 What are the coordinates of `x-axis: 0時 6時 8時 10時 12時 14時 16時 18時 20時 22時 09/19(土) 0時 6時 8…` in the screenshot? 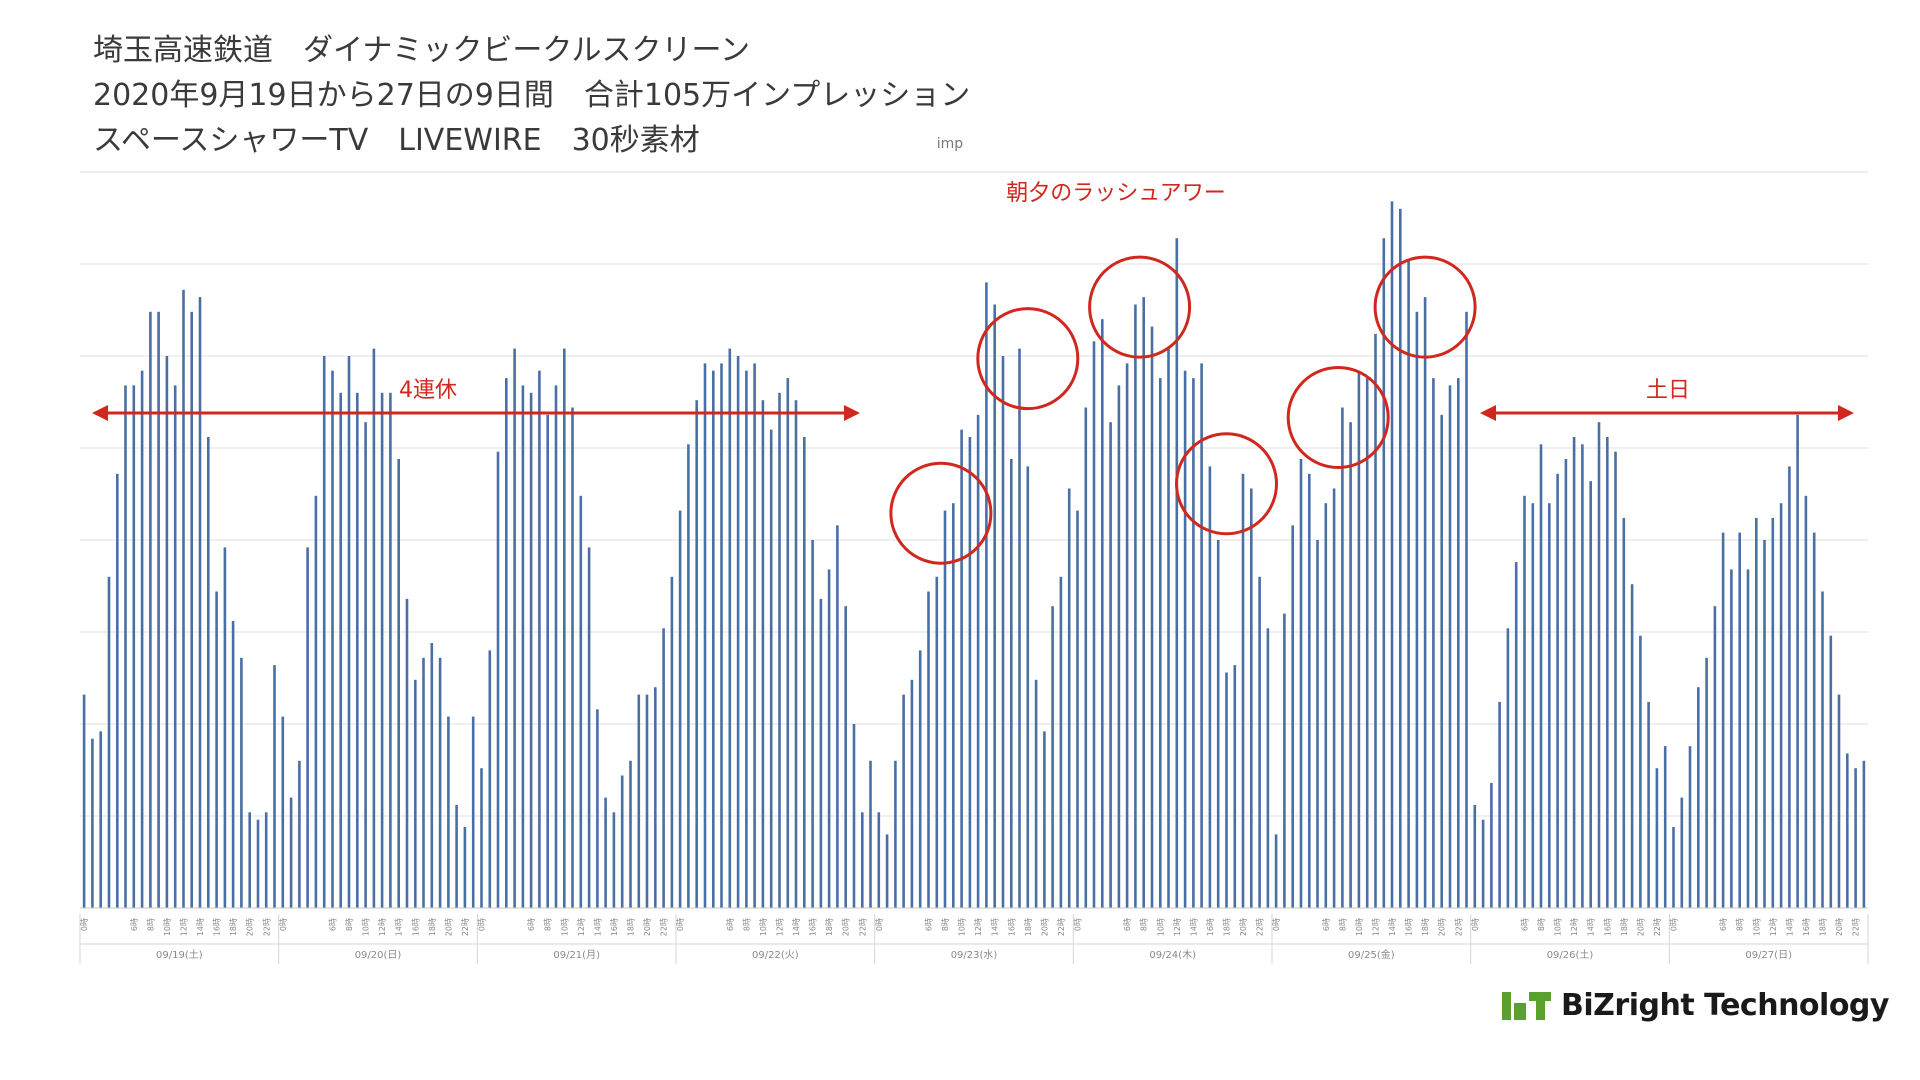 It's located at (974, 935).